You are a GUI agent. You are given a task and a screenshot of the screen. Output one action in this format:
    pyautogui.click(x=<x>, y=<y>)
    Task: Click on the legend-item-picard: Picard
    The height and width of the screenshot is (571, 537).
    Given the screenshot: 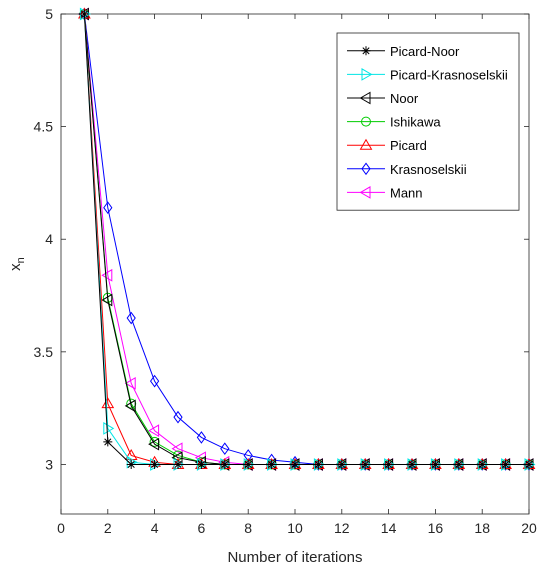 What is the action you would take?
    pyautogui.click(x=387, y=145)
    